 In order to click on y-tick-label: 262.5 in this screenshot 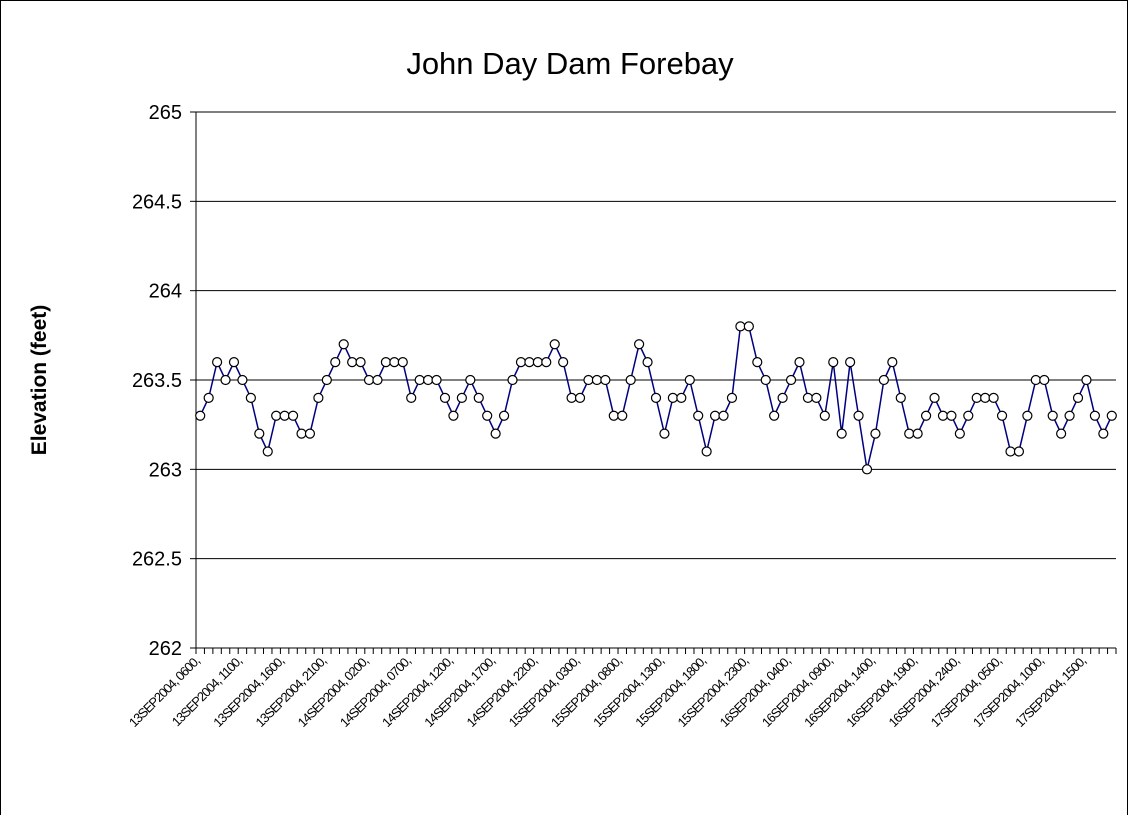, I will do `click(157, 560)`.